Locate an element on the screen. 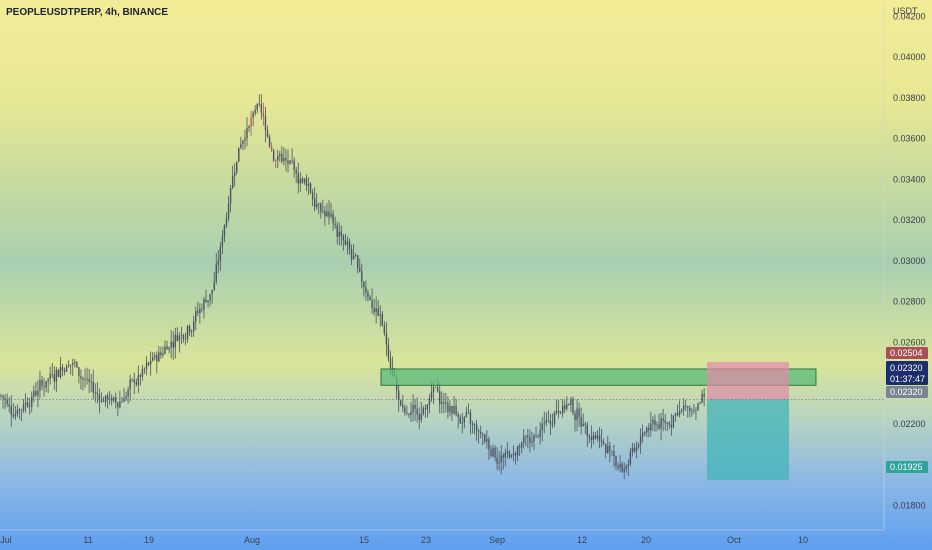  time-axis-ticks: Jul 11 19 Aug 15 23 Sep 12 20 Oct 10 is located at coordinates (404, 540).